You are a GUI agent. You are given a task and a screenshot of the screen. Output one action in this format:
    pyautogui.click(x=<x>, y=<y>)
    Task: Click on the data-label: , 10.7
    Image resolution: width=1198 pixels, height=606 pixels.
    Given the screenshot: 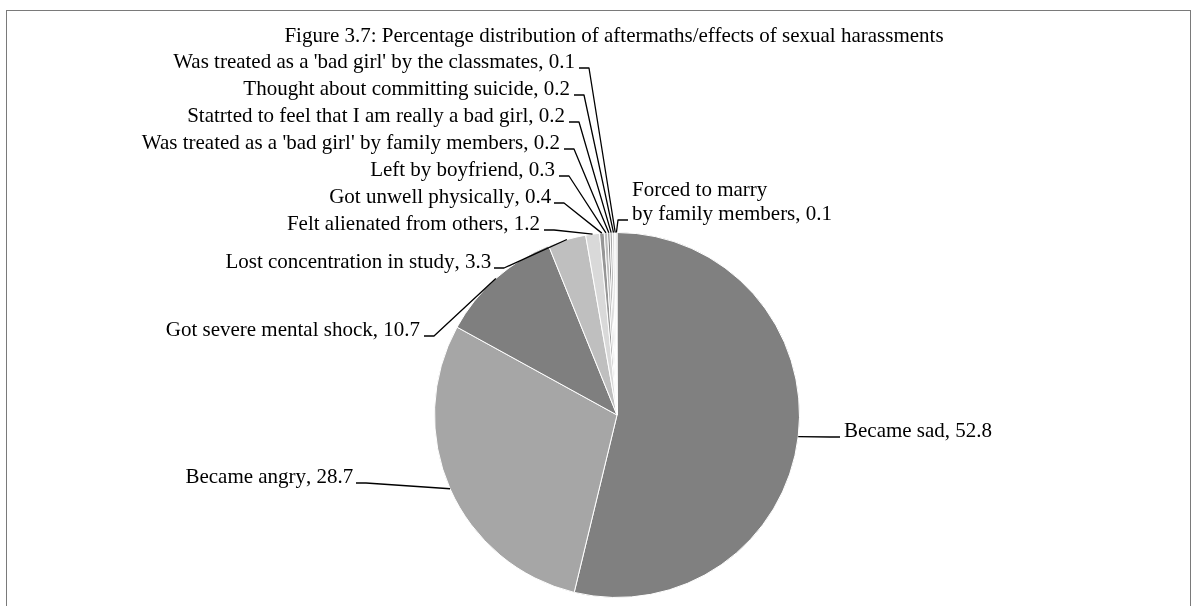 What is the action you would take?
    pyautogui.click(x=396, y=328)
    